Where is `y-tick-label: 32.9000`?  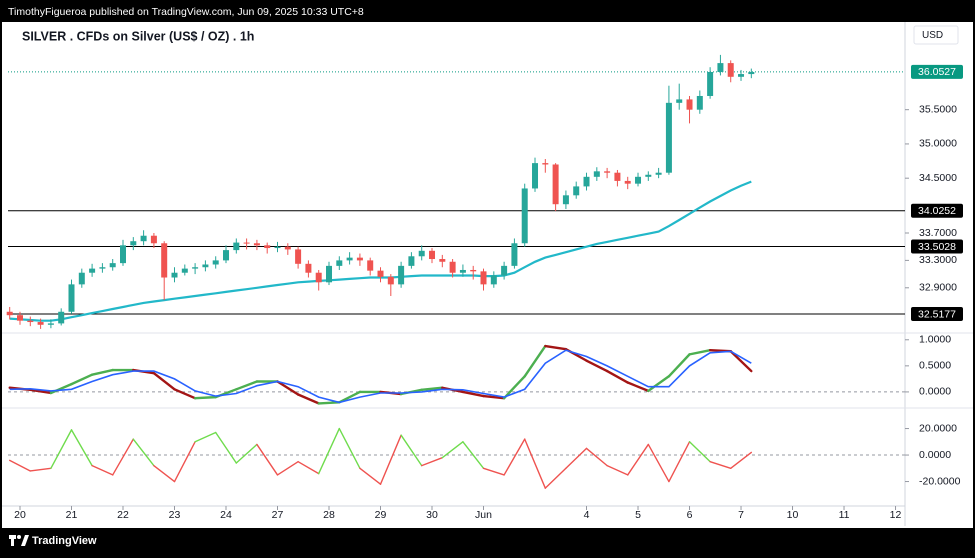
y-tick-label: 32.9000 is located at coordinates (938, 288).